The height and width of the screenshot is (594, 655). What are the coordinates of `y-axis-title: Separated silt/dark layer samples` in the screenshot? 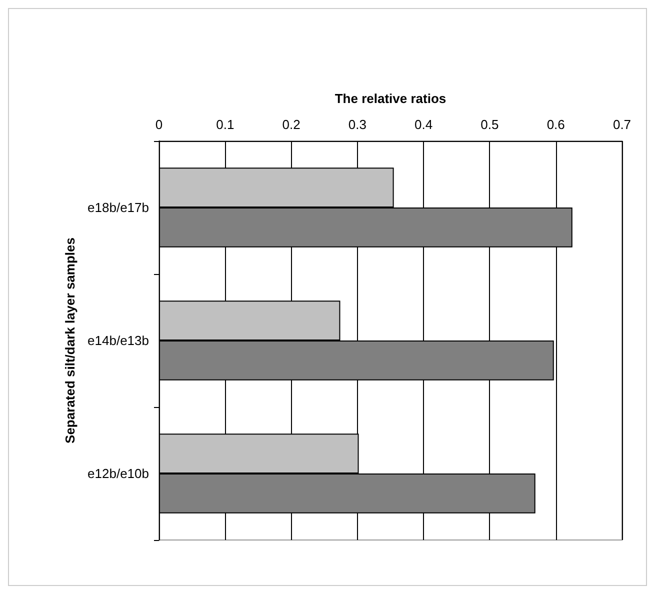 It's located at (70, 341).